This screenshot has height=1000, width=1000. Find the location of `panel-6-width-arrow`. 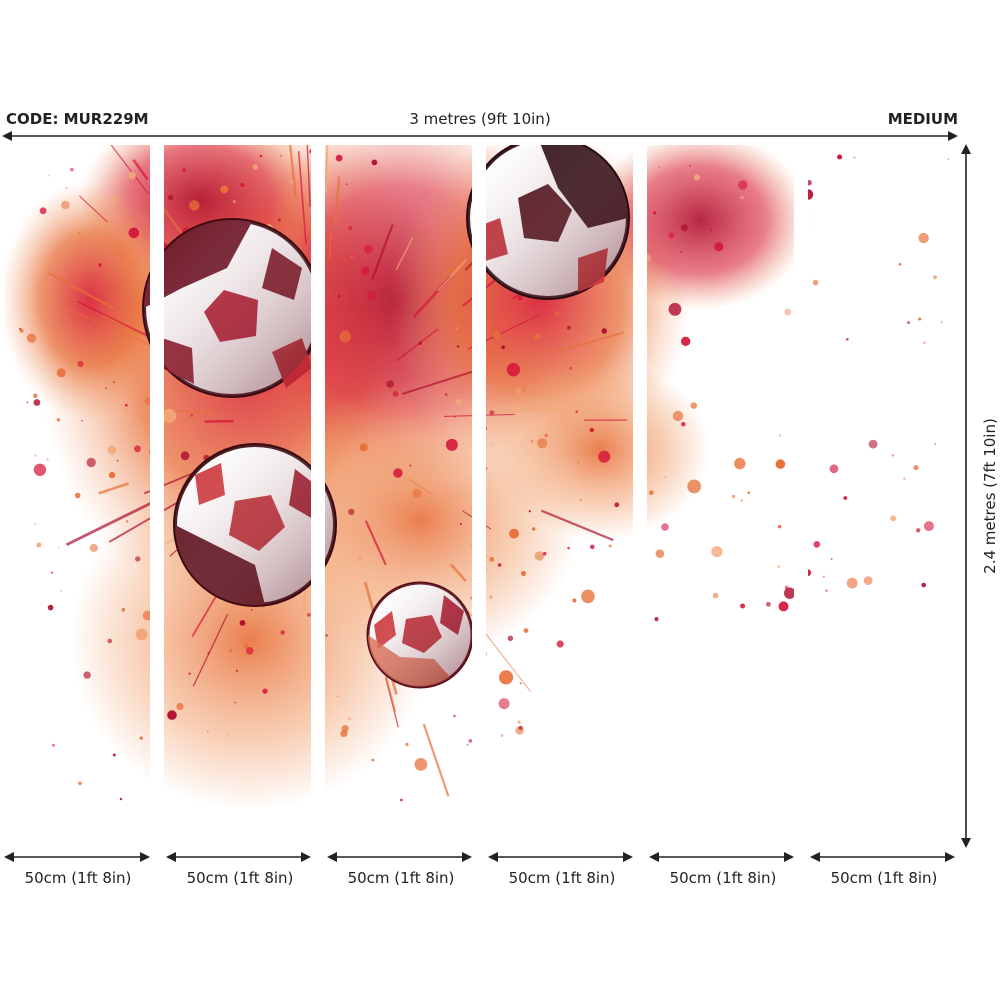

panel-6-width-arrow is located at coordinates (882, 857).